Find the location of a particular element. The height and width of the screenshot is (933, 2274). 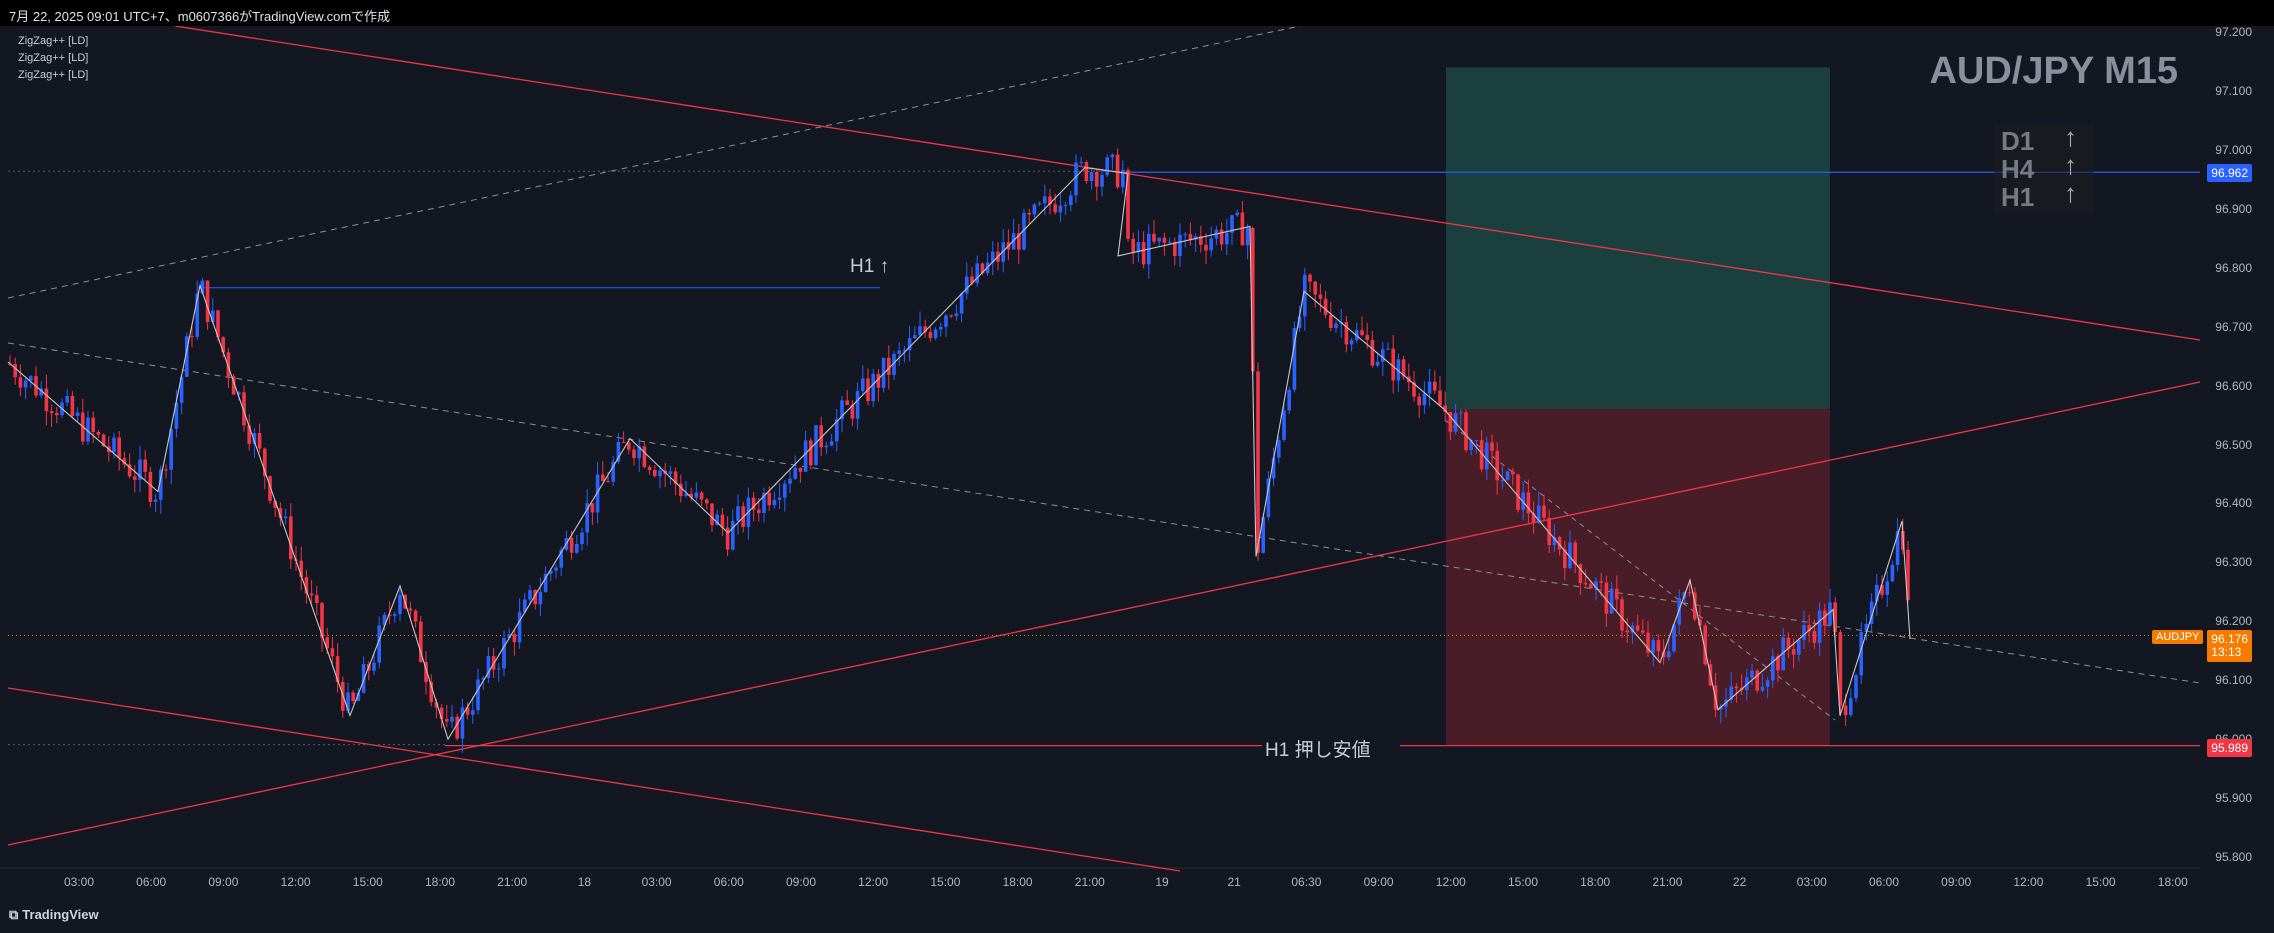

x-tick-label: 18:00 is located at coordinates (440, 882).